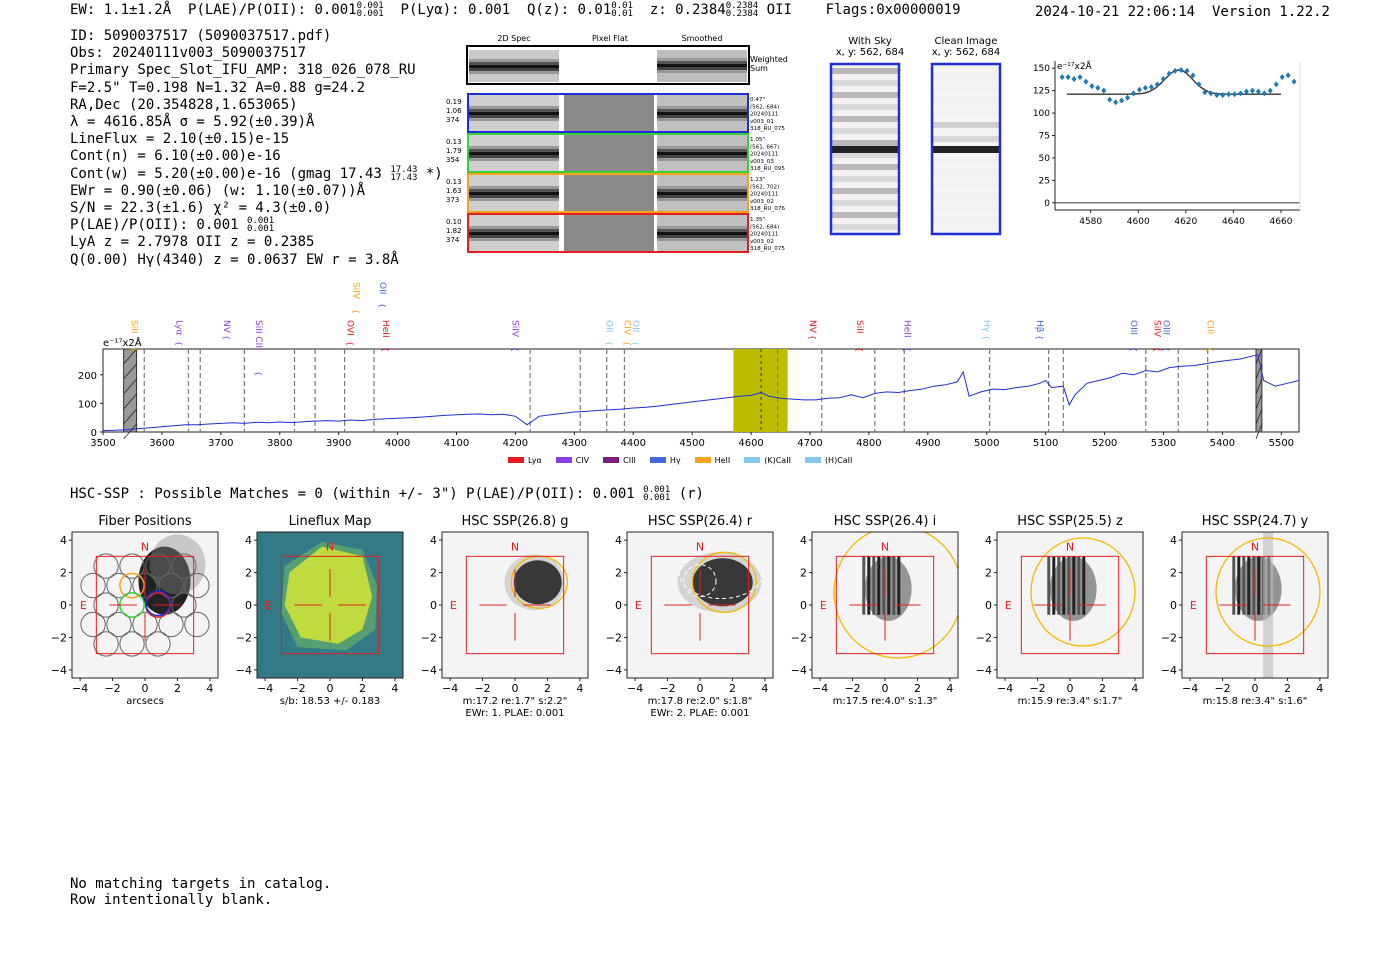 This screenshot has width=1400, height=953. What do you see at coordinates (258, 334) in the screenshot?
I see `emission-line-text: SiII CII` at bounding box center [258, 334].